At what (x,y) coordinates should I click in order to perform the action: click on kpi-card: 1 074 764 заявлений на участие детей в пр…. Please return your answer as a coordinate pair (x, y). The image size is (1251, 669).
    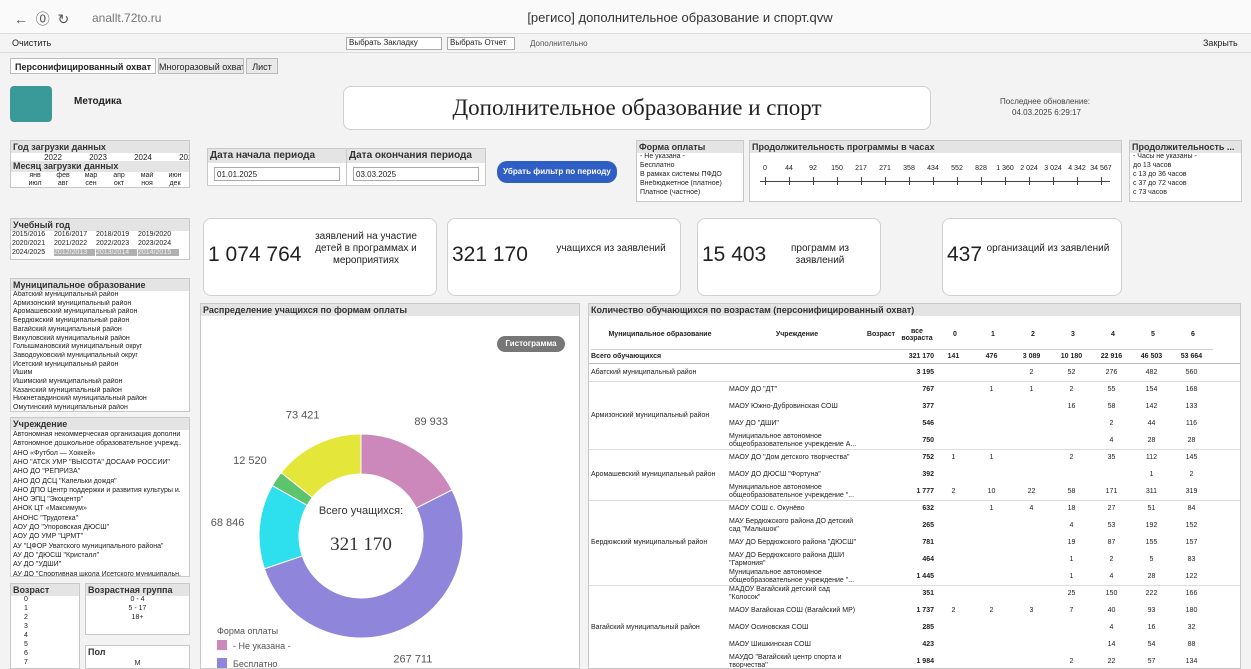
    Looking at the image, I should click on (320, 257).